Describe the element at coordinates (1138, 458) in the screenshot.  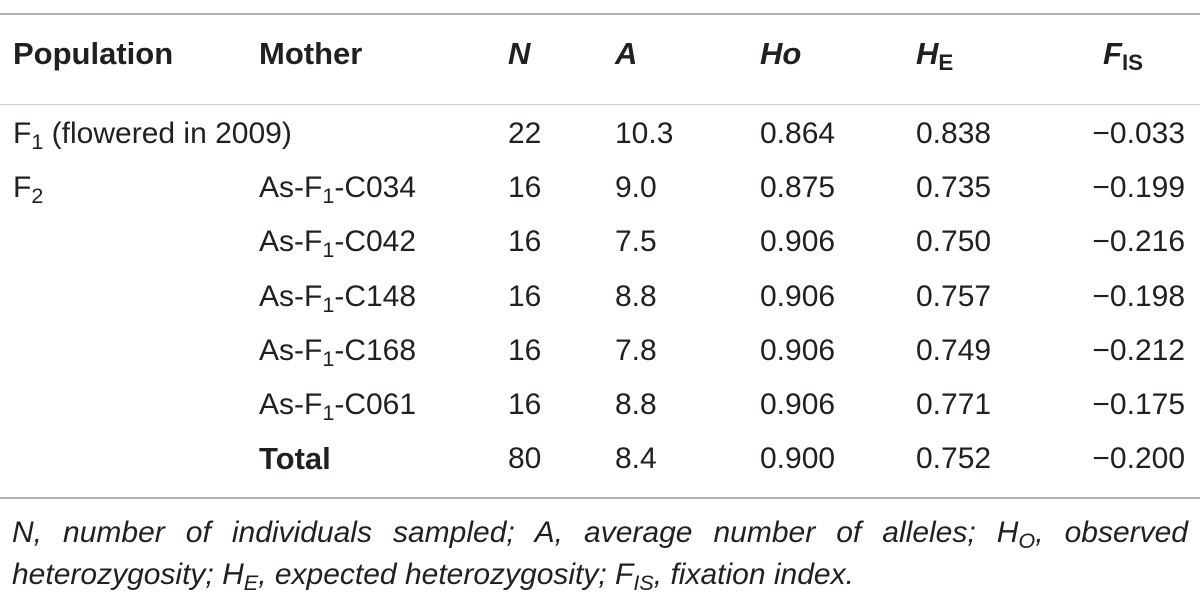
I see `fis-cell: −0.200` at that location.